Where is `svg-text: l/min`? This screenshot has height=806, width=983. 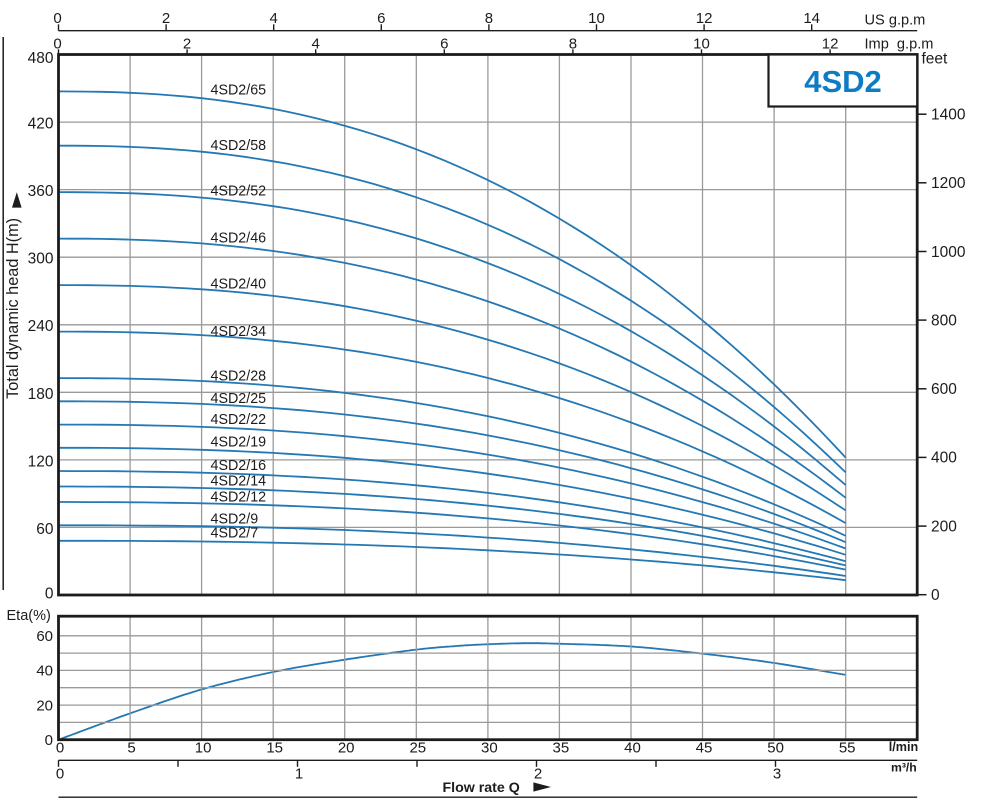
svg-text: l/min is located at coordinates (903, 747).